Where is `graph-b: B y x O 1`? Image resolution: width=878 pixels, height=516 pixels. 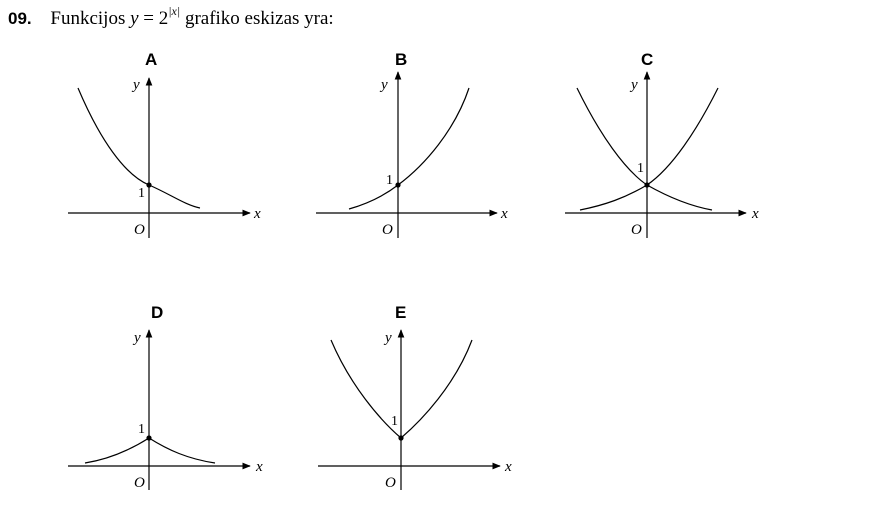 graph-b: B y x O 1 is located at coordinates (412, 144).